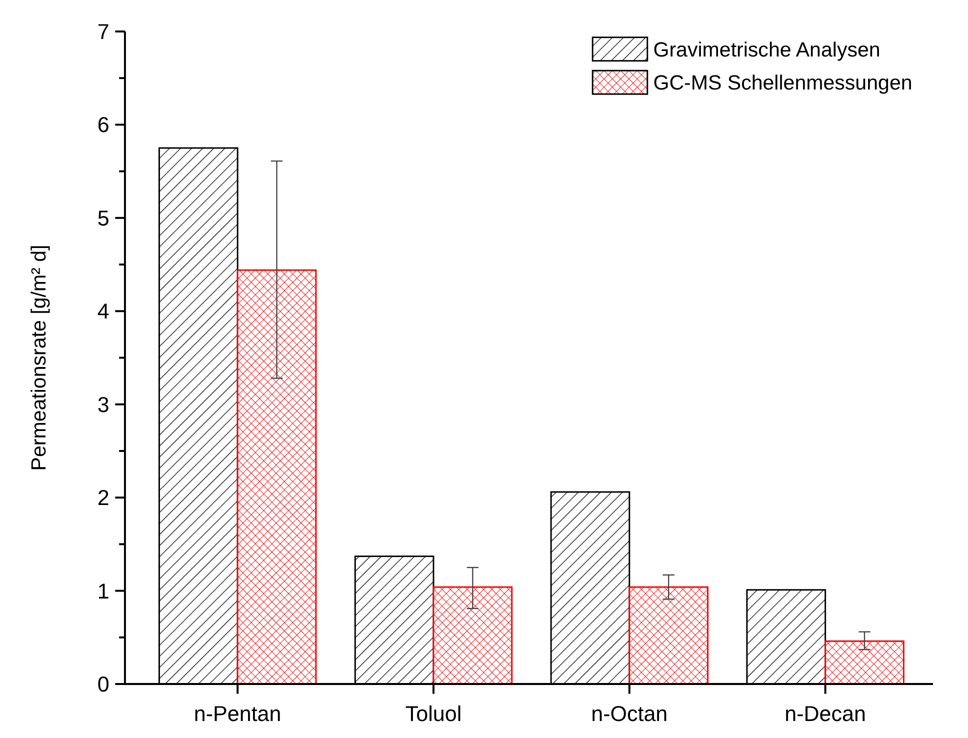 The image size is (968, 738). I want to click on y-axis-title: Permeationsrate [g/m² d], so click(39, 357).